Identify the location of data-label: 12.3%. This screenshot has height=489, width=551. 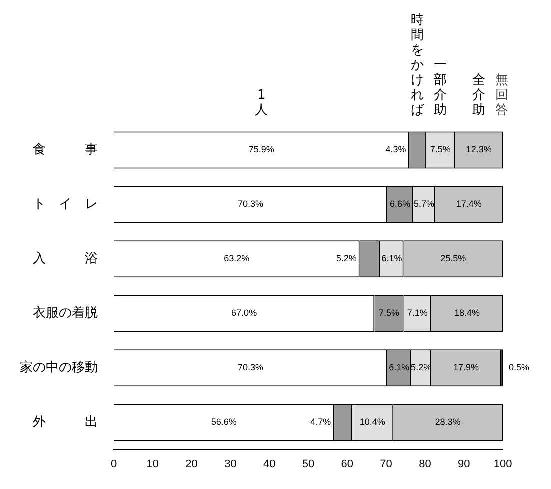
(479, 149).